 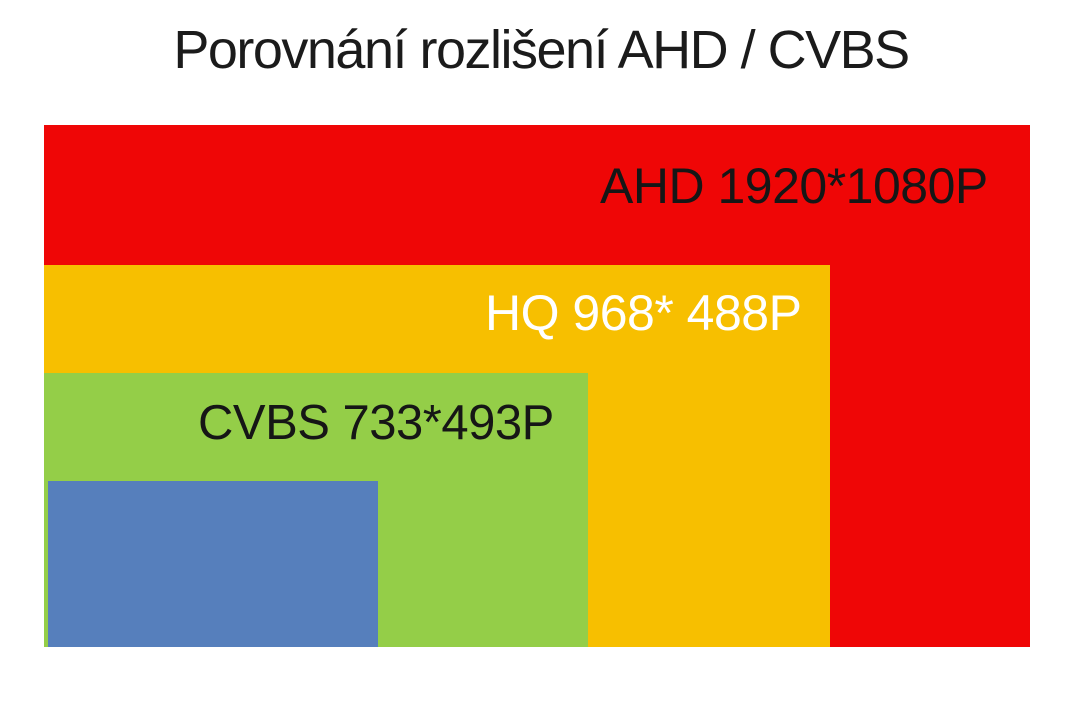 I want to click on diagram-title: Porovnání rozlišení AHD / CVBS, so click(x=541, y=50).